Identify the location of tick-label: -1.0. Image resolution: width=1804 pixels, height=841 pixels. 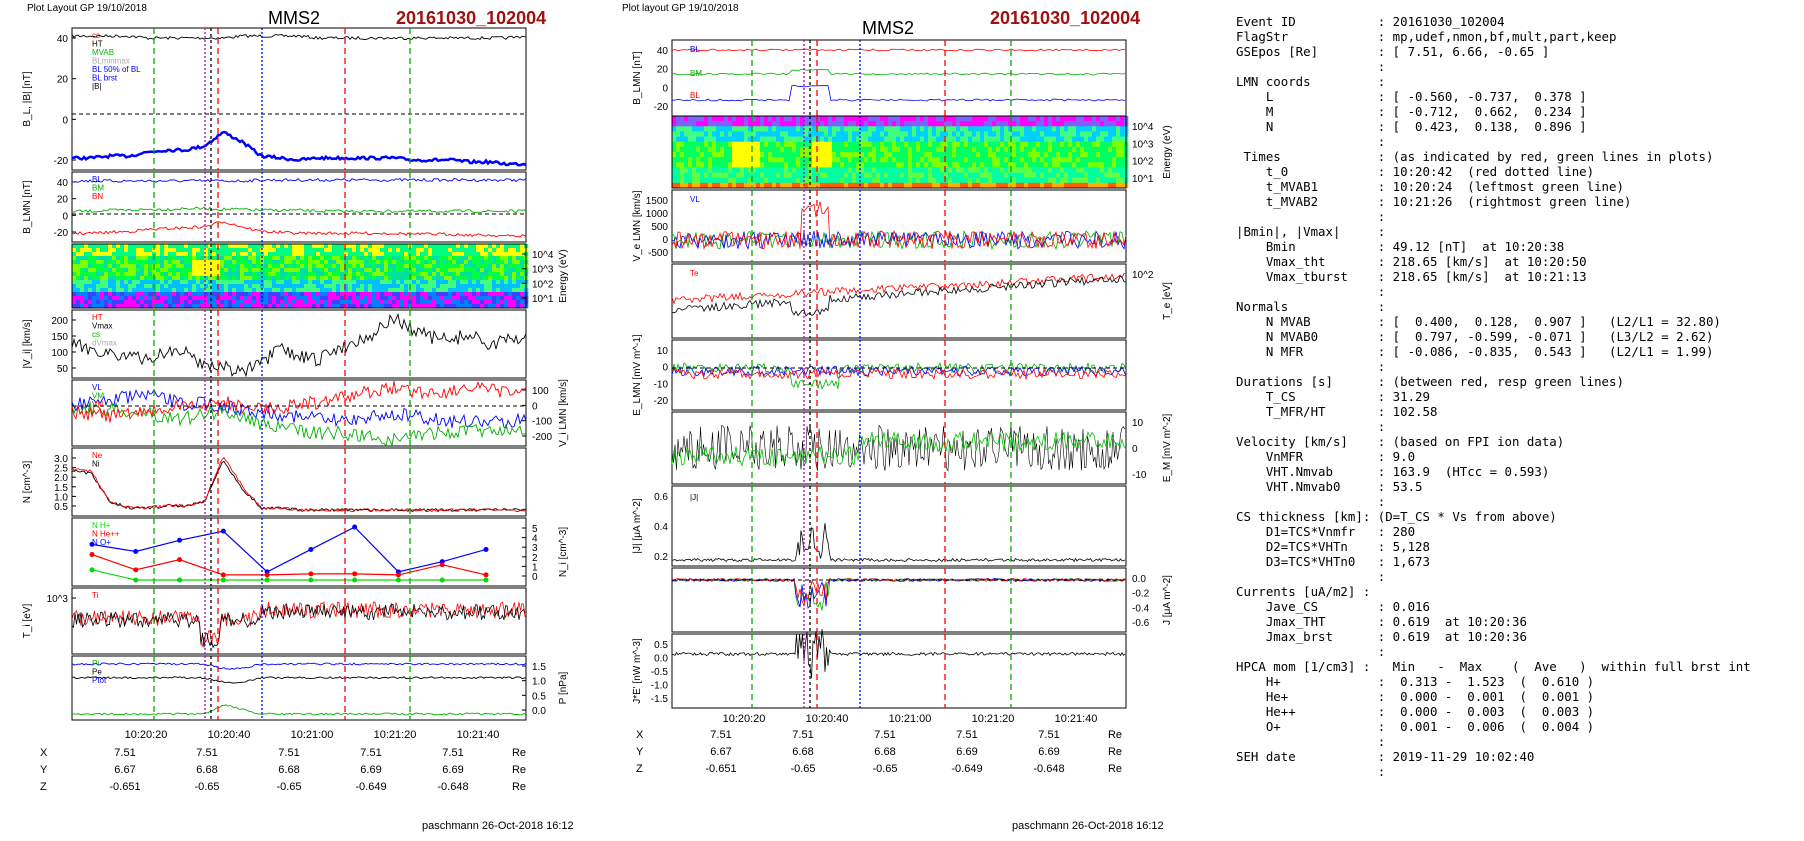
(660, 686).